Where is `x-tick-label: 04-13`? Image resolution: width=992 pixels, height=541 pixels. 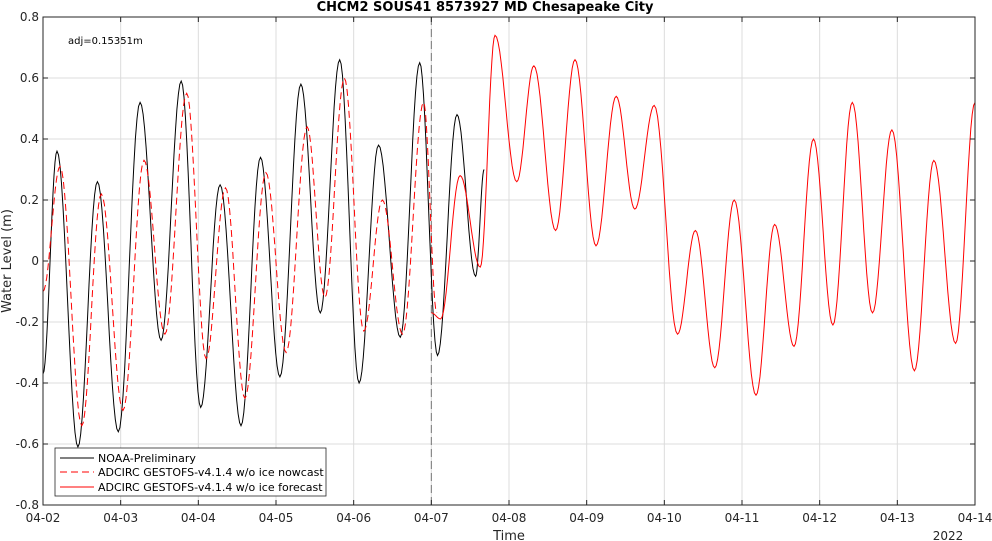
x-tick-label: 04-13 is located at coordinates (897, 518).